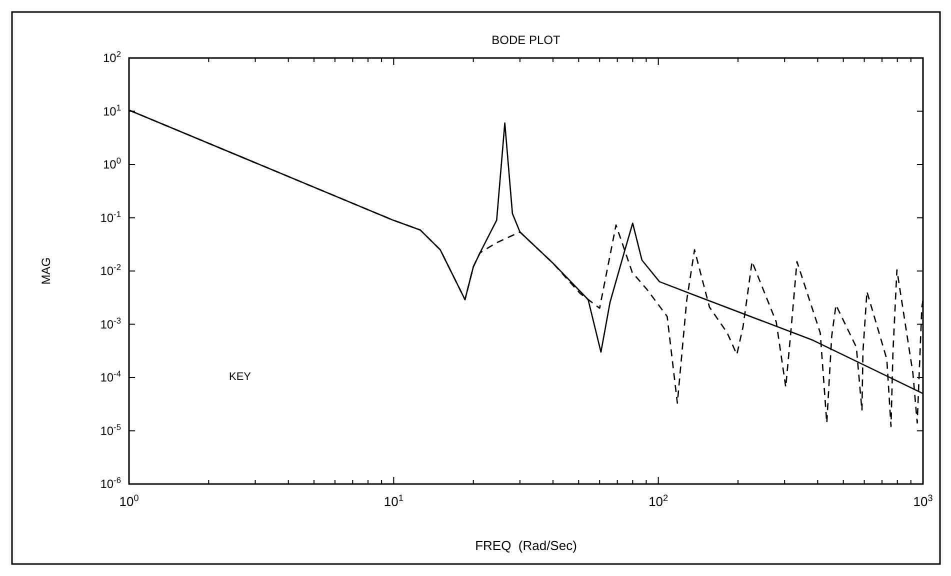 The height and width of the screenshot is (576, 951). Describe the element at coordinates (240, 377) in the screenshot. I see `annotation: KEY` at that location.